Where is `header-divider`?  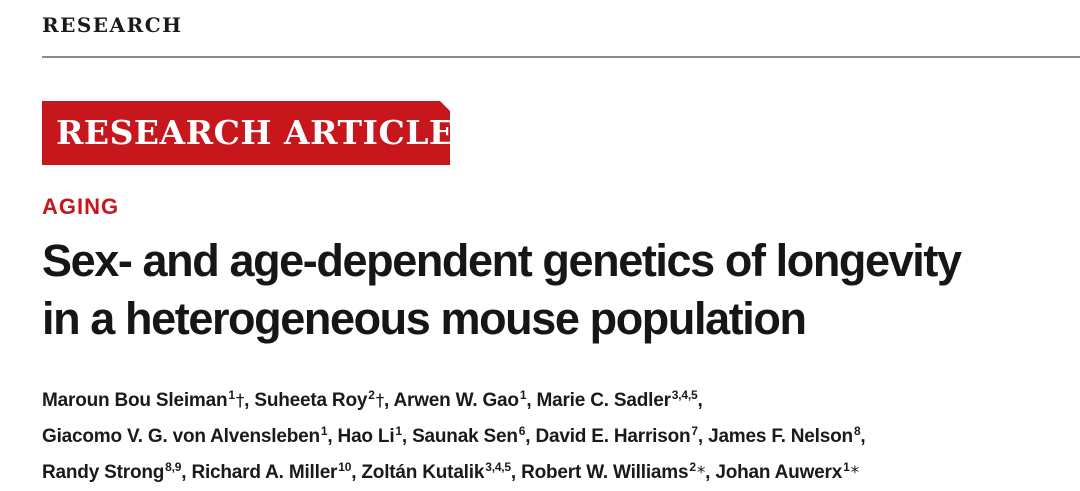
header-divider is located at coordinates (561, 57).